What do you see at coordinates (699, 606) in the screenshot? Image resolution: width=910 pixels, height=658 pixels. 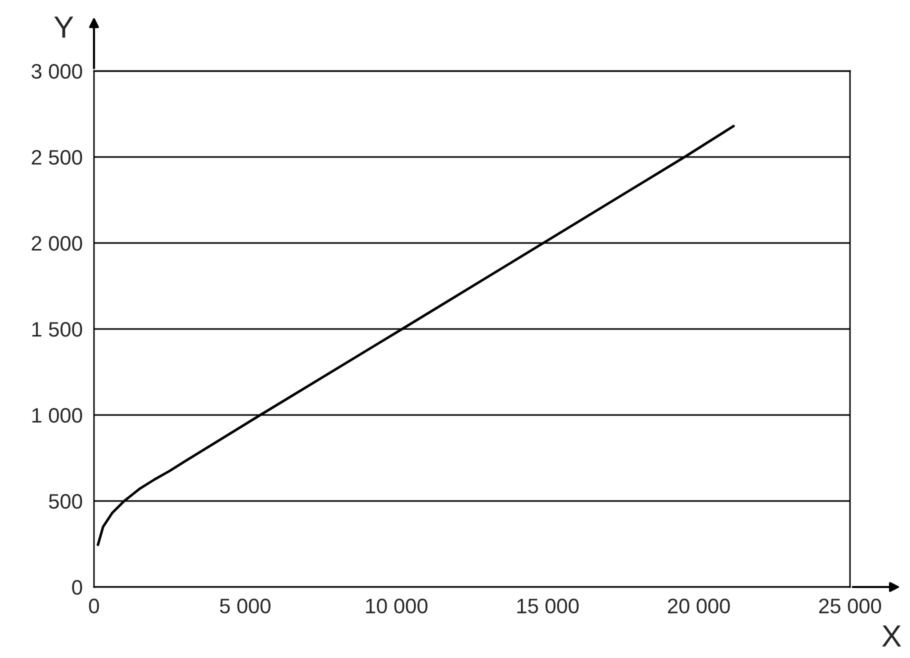 I see `x-tick-label: 20 000` at bounding box center [699, 606].